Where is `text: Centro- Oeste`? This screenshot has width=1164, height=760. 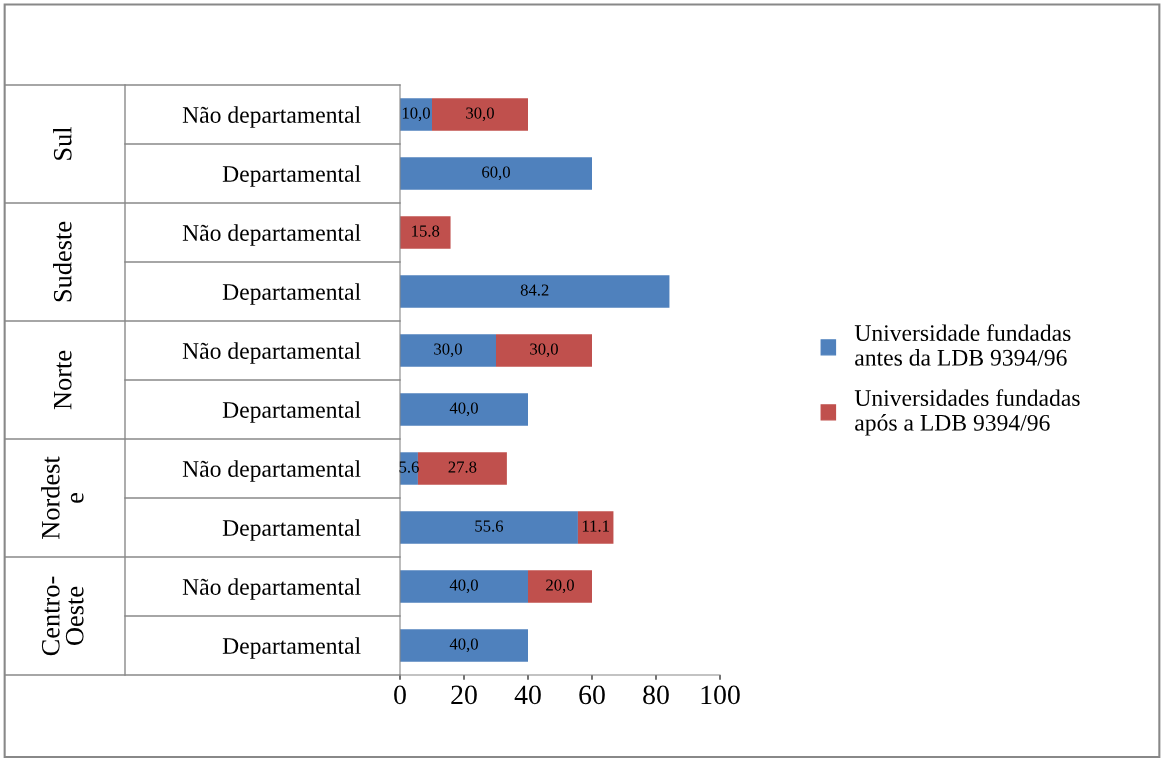 text: Centro- Oeste is located at coordinates (62, 616).